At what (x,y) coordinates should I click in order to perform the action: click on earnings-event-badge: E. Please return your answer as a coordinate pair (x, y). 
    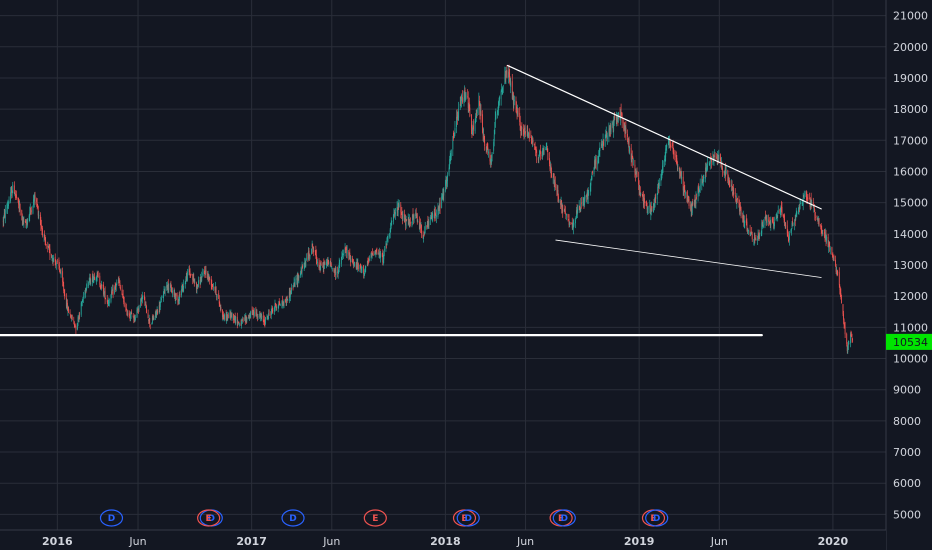
    Looking at the image, I should click on (375, 518).